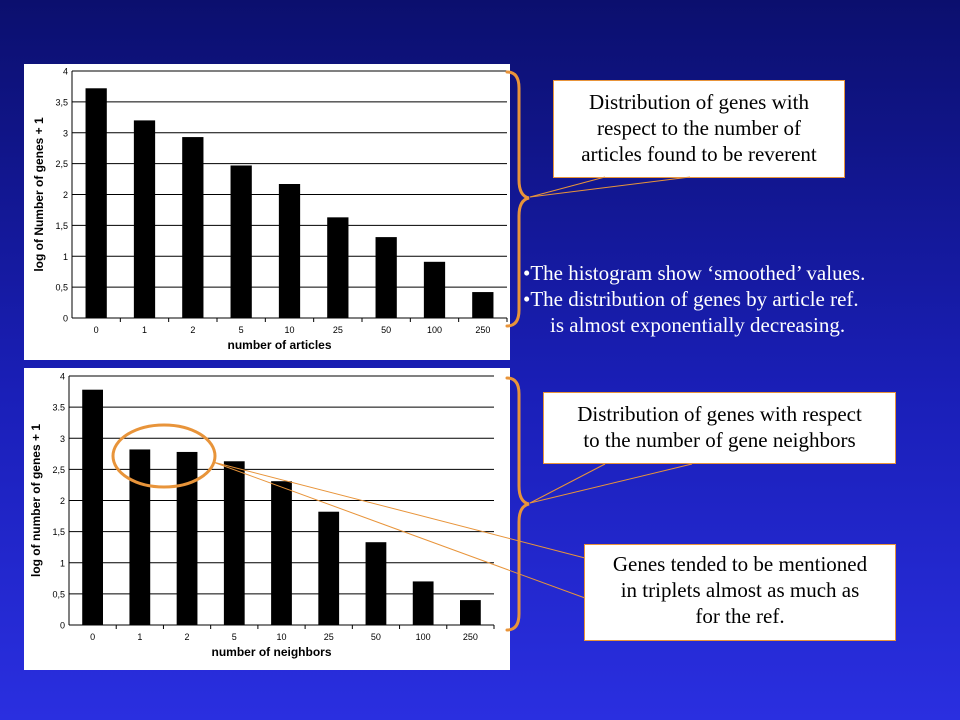  What do you see at coordinates (338, 330) in the screenshot?
I see `articles-xtick-label: 25` at bounding box center [338, 330].